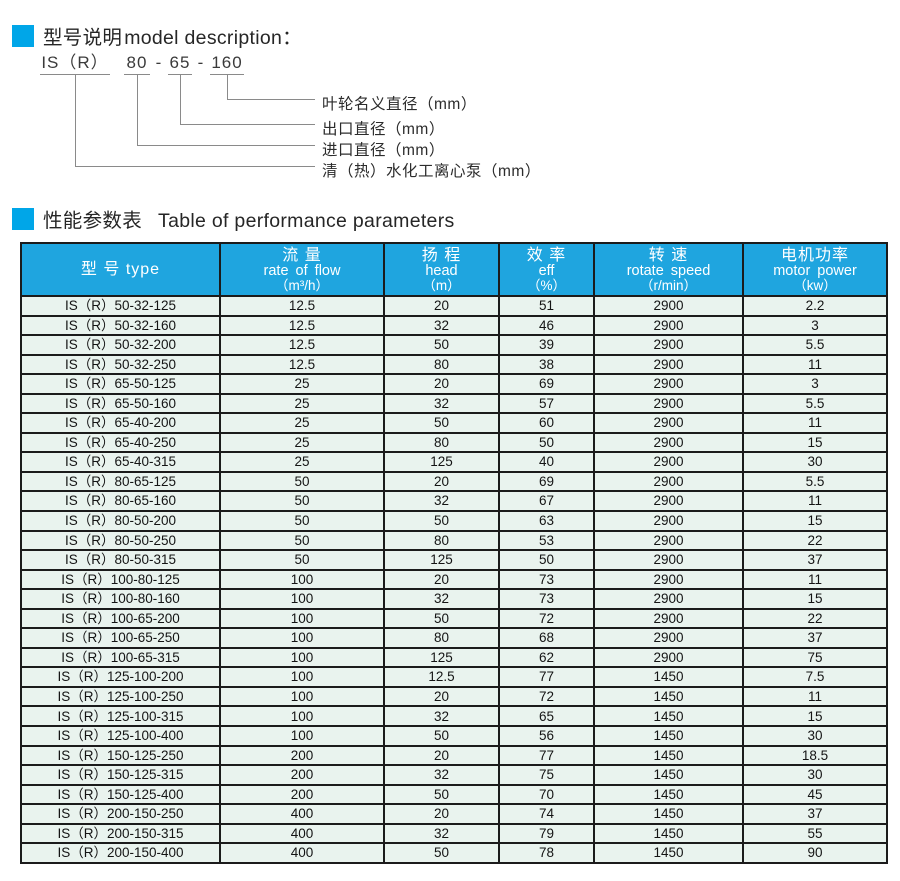  Describe the element at coordinates (546, 364) in the screenshot. I see `cell-eff: 38` at that location.